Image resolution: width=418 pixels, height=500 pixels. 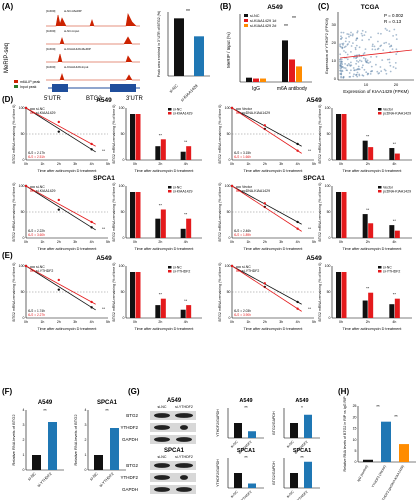 What do you see at coordinates (94, 99) in the screenshot?
I see `gene-label: BTG2` at bounding box center [94, 99].